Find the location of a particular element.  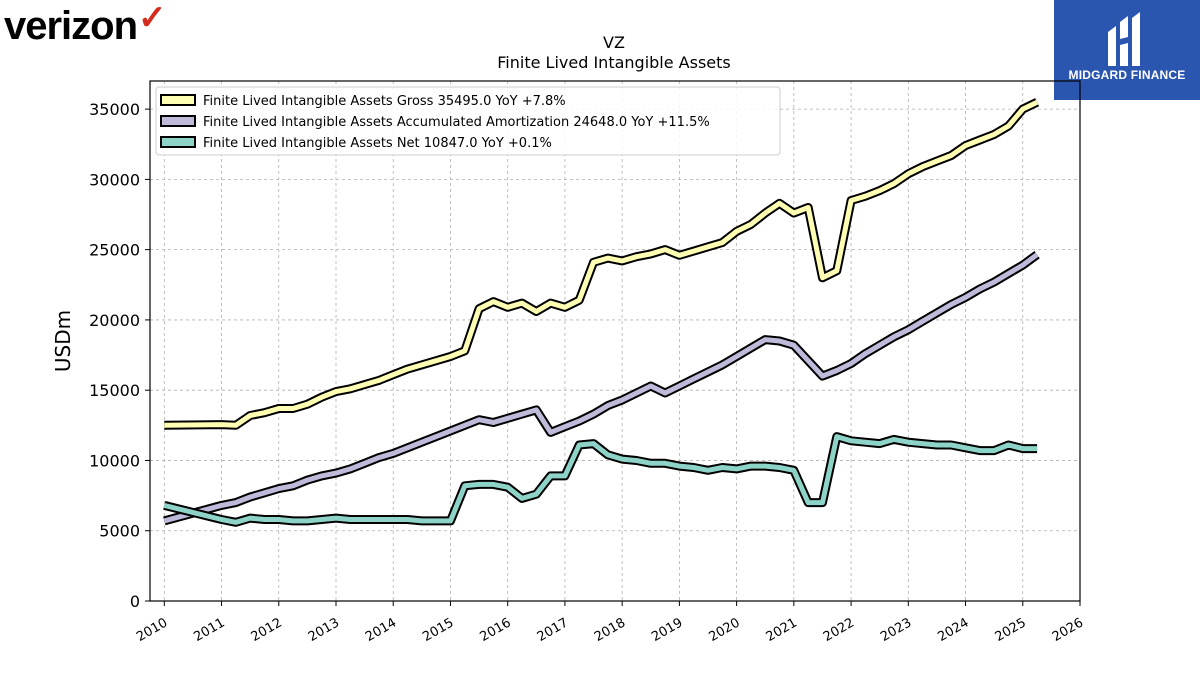

verizon-logo: verizon✓ is located at coordinates (85, 26).